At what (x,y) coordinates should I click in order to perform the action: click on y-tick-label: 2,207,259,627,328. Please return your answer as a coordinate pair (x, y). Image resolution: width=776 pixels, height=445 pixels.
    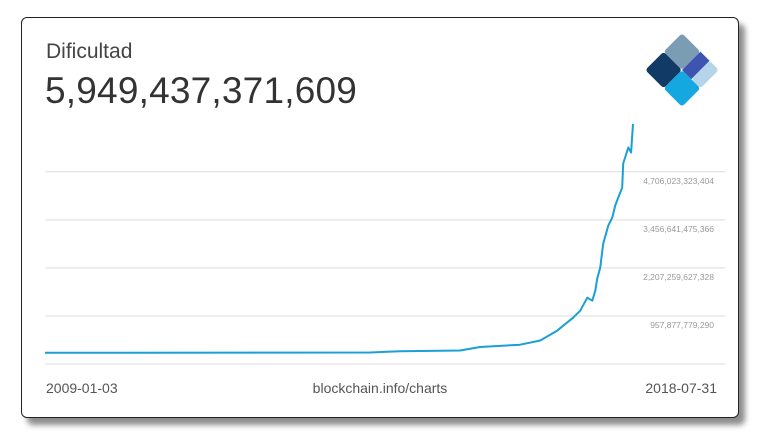
    Looking at the image, I should click on (678, 277).